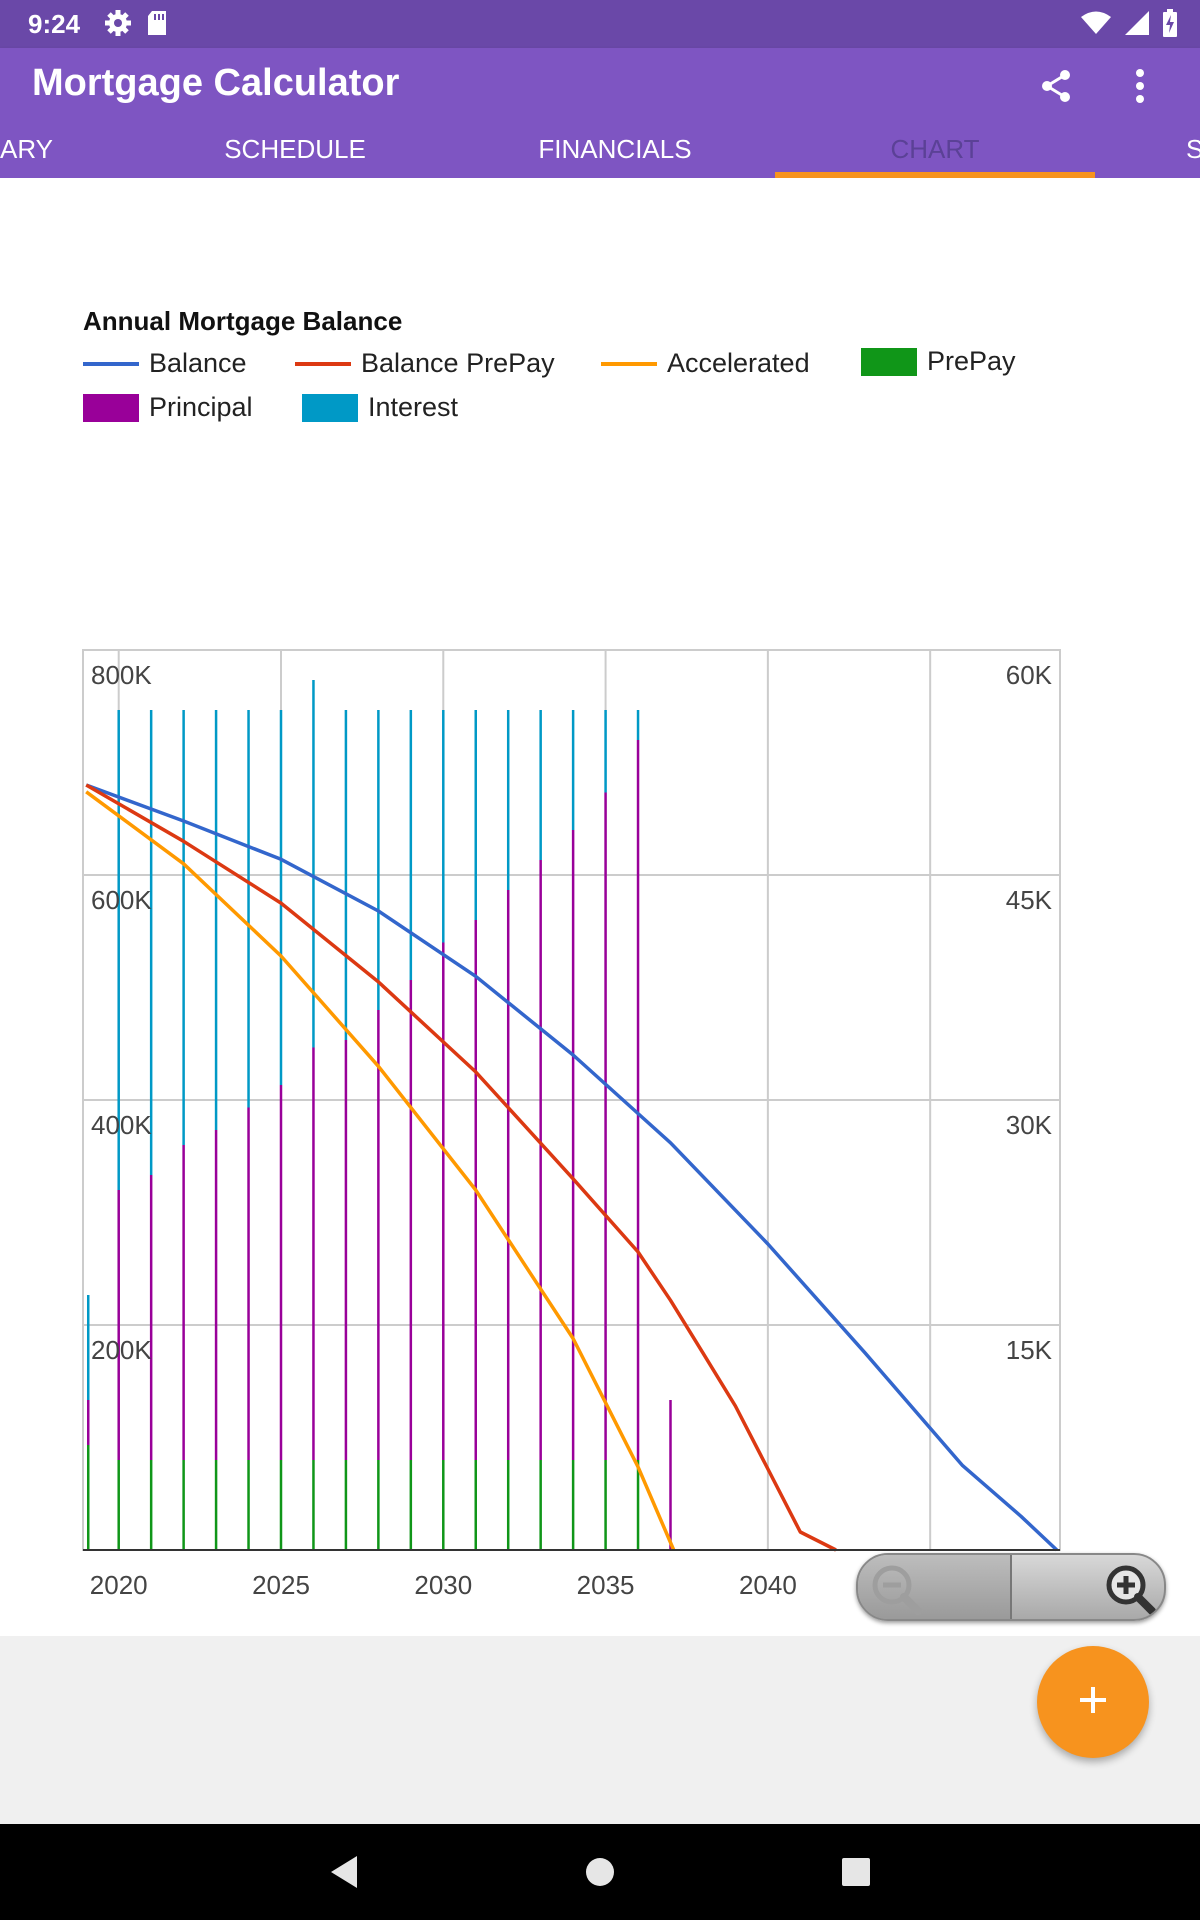 Image resolution: width=1200 pixels, height=1920 pixels. Describe the element at coordinates (1170, 25) in the screenshot. I see `battery-charging-icon` at that location.